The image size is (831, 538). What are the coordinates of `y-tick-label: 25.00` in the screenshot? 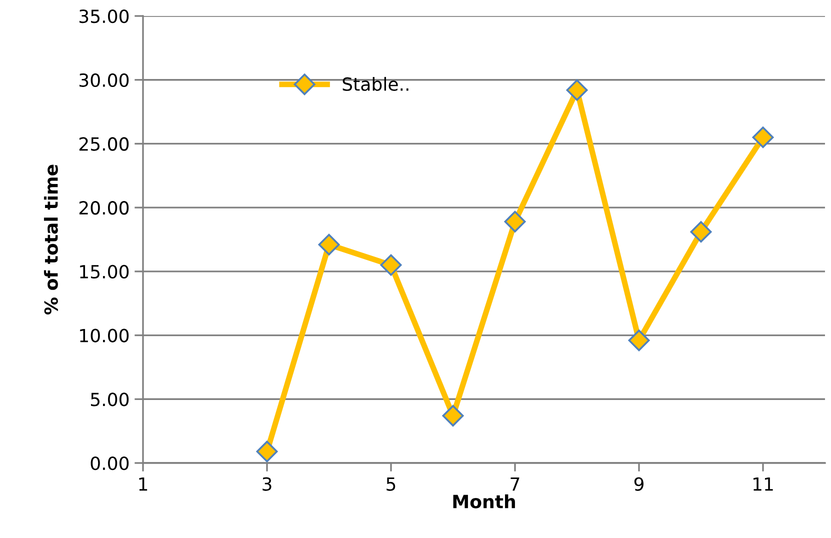 It's located at (104, 144).